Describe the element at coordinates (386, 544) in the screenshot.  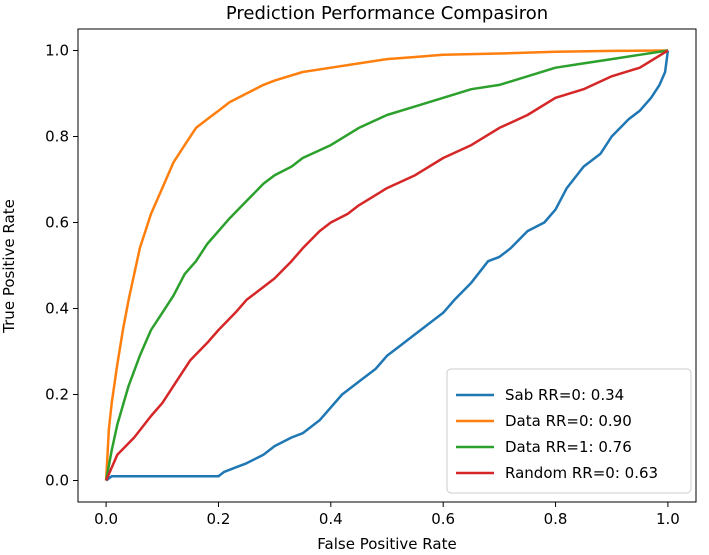
I see `x-axis-label: False Positive Rate` at that location.